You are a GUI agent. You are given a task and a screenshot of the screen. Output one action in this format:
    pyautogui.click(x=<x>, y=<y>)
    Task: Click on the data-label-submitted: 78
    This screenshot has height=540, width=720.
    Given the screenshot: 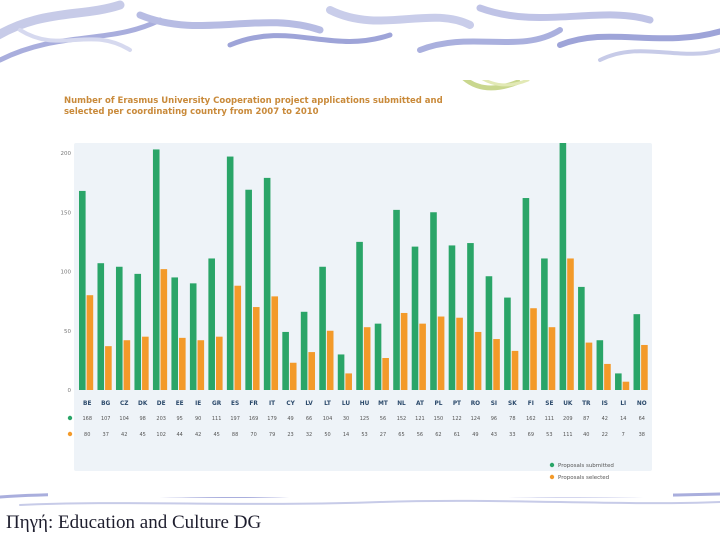 What is the action you would take?
    pyautogui.click(x=512, y=419)
    